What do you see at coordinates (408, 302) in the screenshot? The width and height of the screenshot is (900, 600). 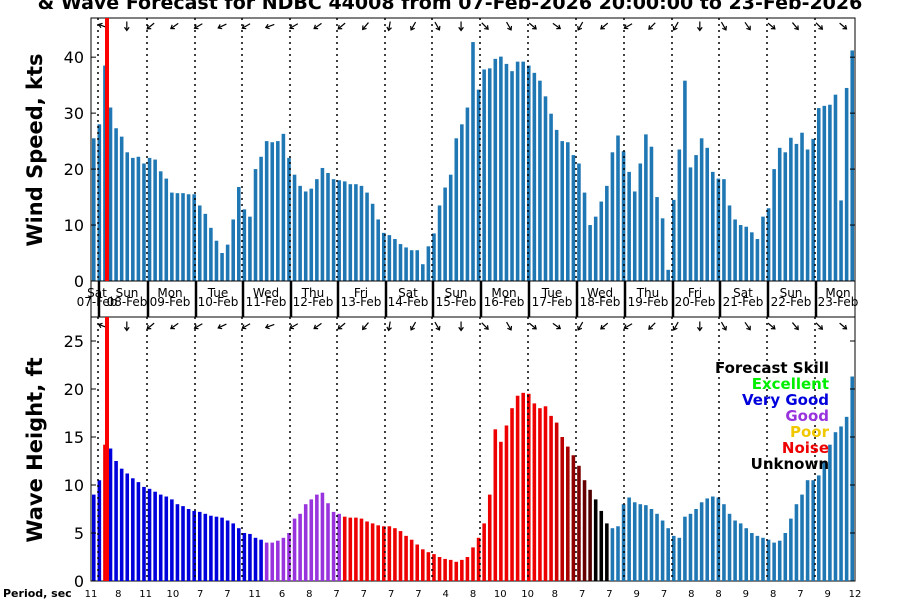 I see `day-date: 14-Feb` at bounding box center [408, 302].